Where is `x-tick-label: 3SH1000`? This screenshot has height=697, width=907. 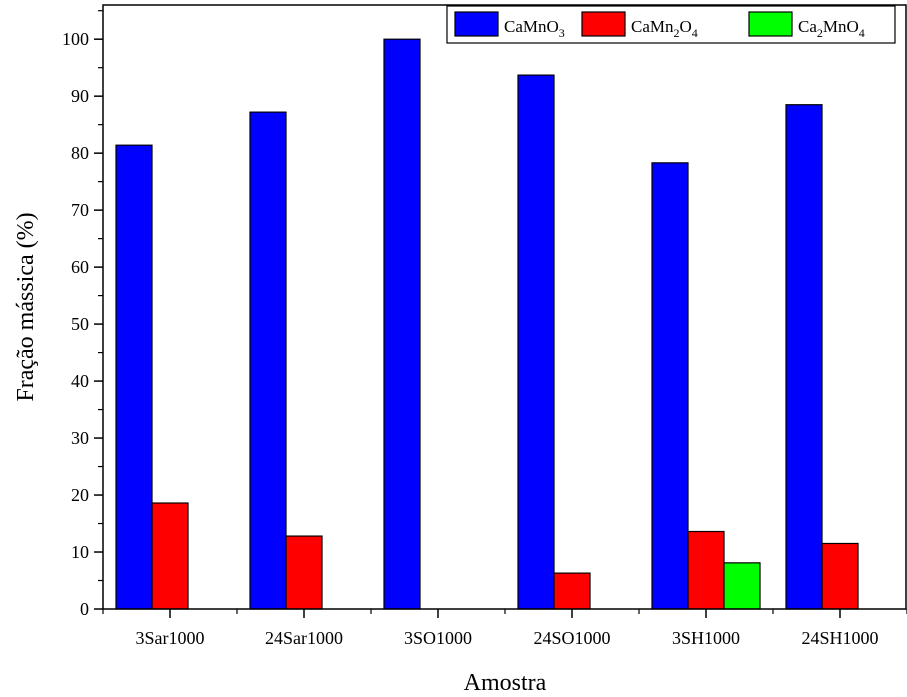 x-tick-label: 3SH1000 is located at coordinates (706, 638).